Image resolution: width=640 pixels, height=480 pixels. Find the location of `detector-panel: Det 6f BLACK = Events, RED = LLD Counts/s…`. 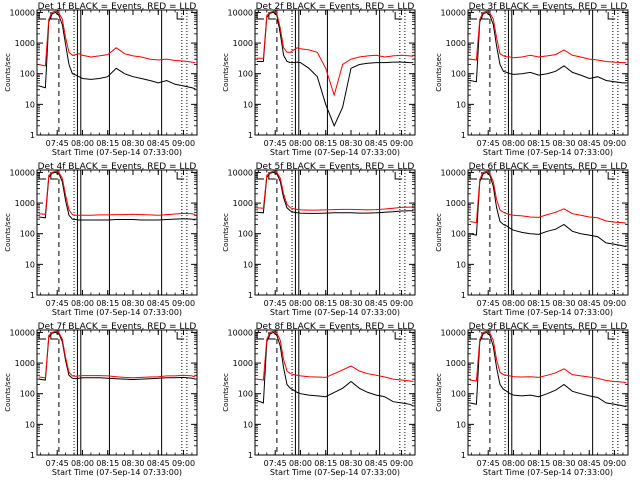

detector-panel: Det 6f BLACK = Events, RED = LLD Counts/s… is located at coordinates (532, 239).